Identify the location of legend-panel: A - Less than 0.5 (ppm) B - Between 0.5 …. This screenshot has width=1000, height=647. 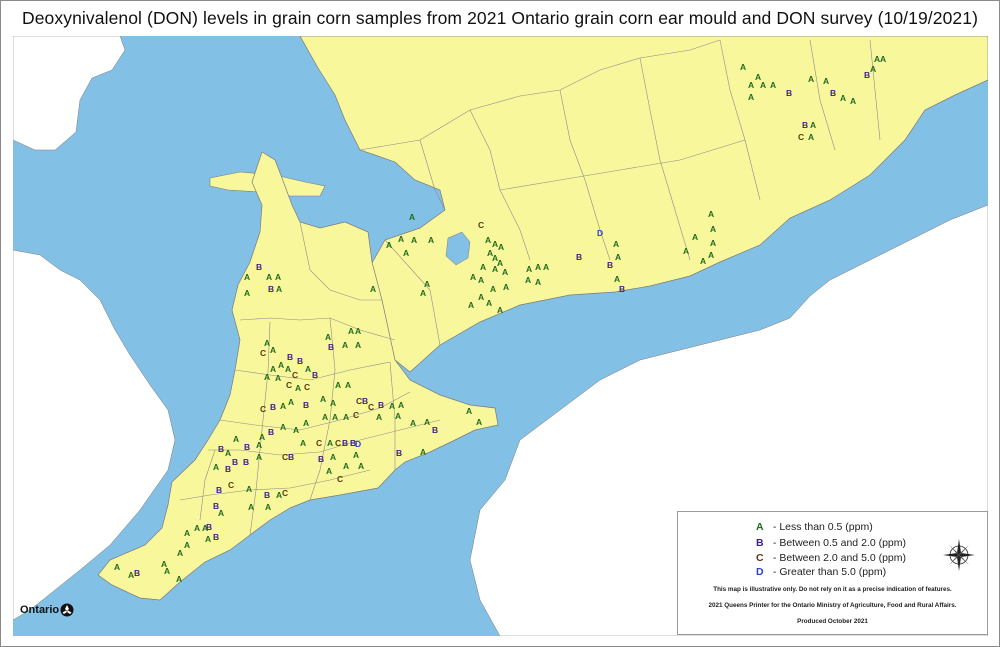
(832, 573).